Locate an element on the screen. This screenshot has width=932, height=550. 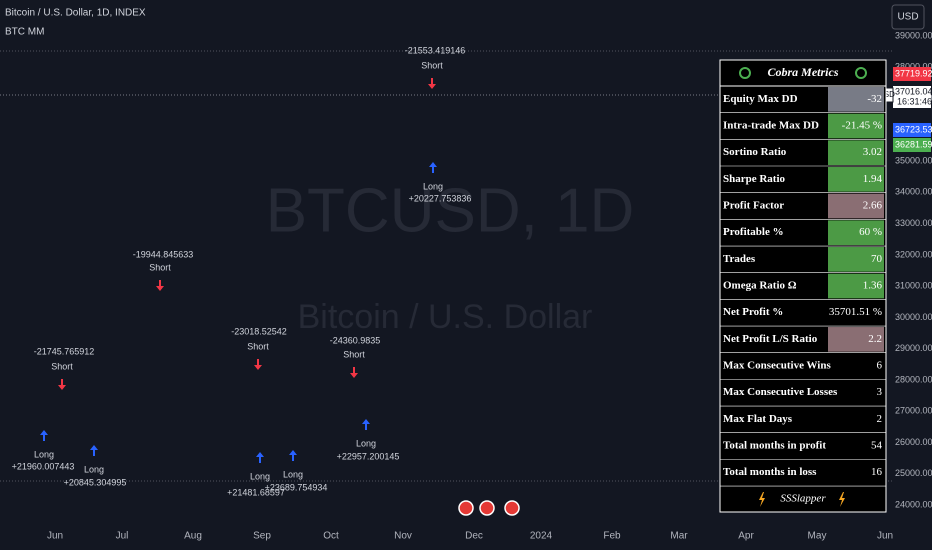
metric-label: Trades is located at coordinates (739, 259).